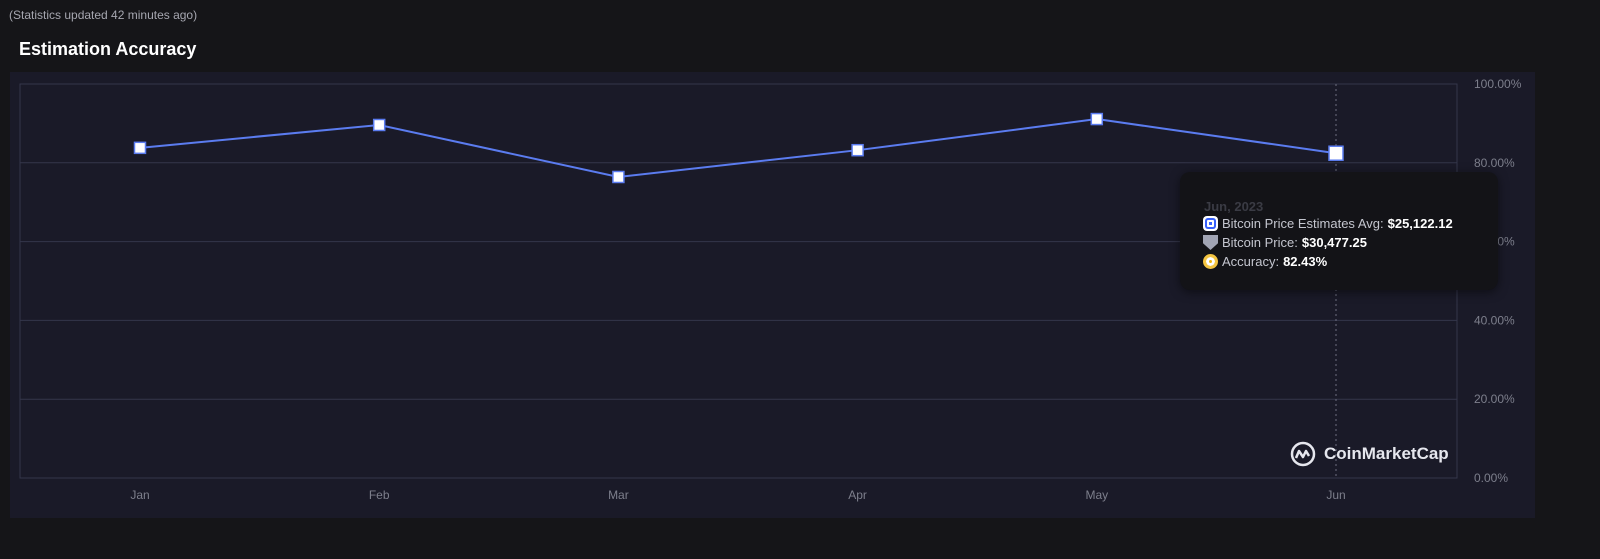 This screenshot has height=559, width=1600. I want to click on tooltip-value: $25,122.12, so click(1420, 223).